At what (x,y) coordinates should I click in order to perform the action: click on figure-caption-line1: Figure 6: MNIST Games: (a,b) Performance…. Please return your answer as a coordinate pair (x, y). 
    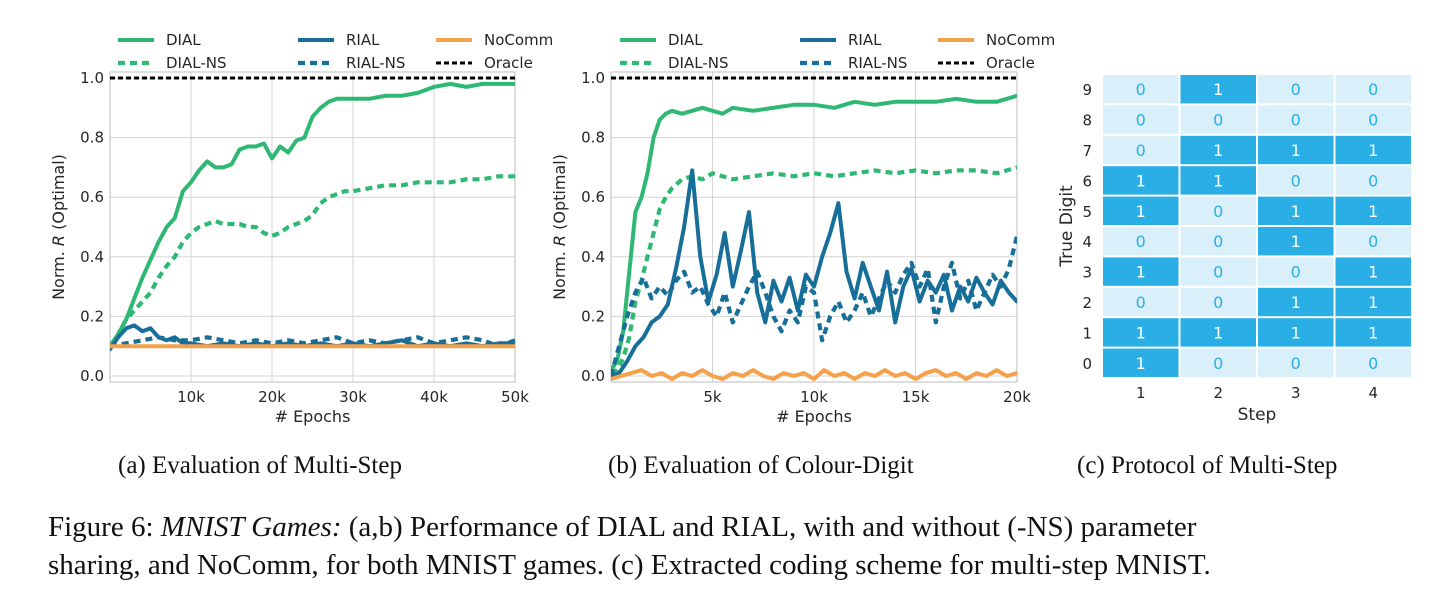
    Looking at the image, I should click on (733, 527).